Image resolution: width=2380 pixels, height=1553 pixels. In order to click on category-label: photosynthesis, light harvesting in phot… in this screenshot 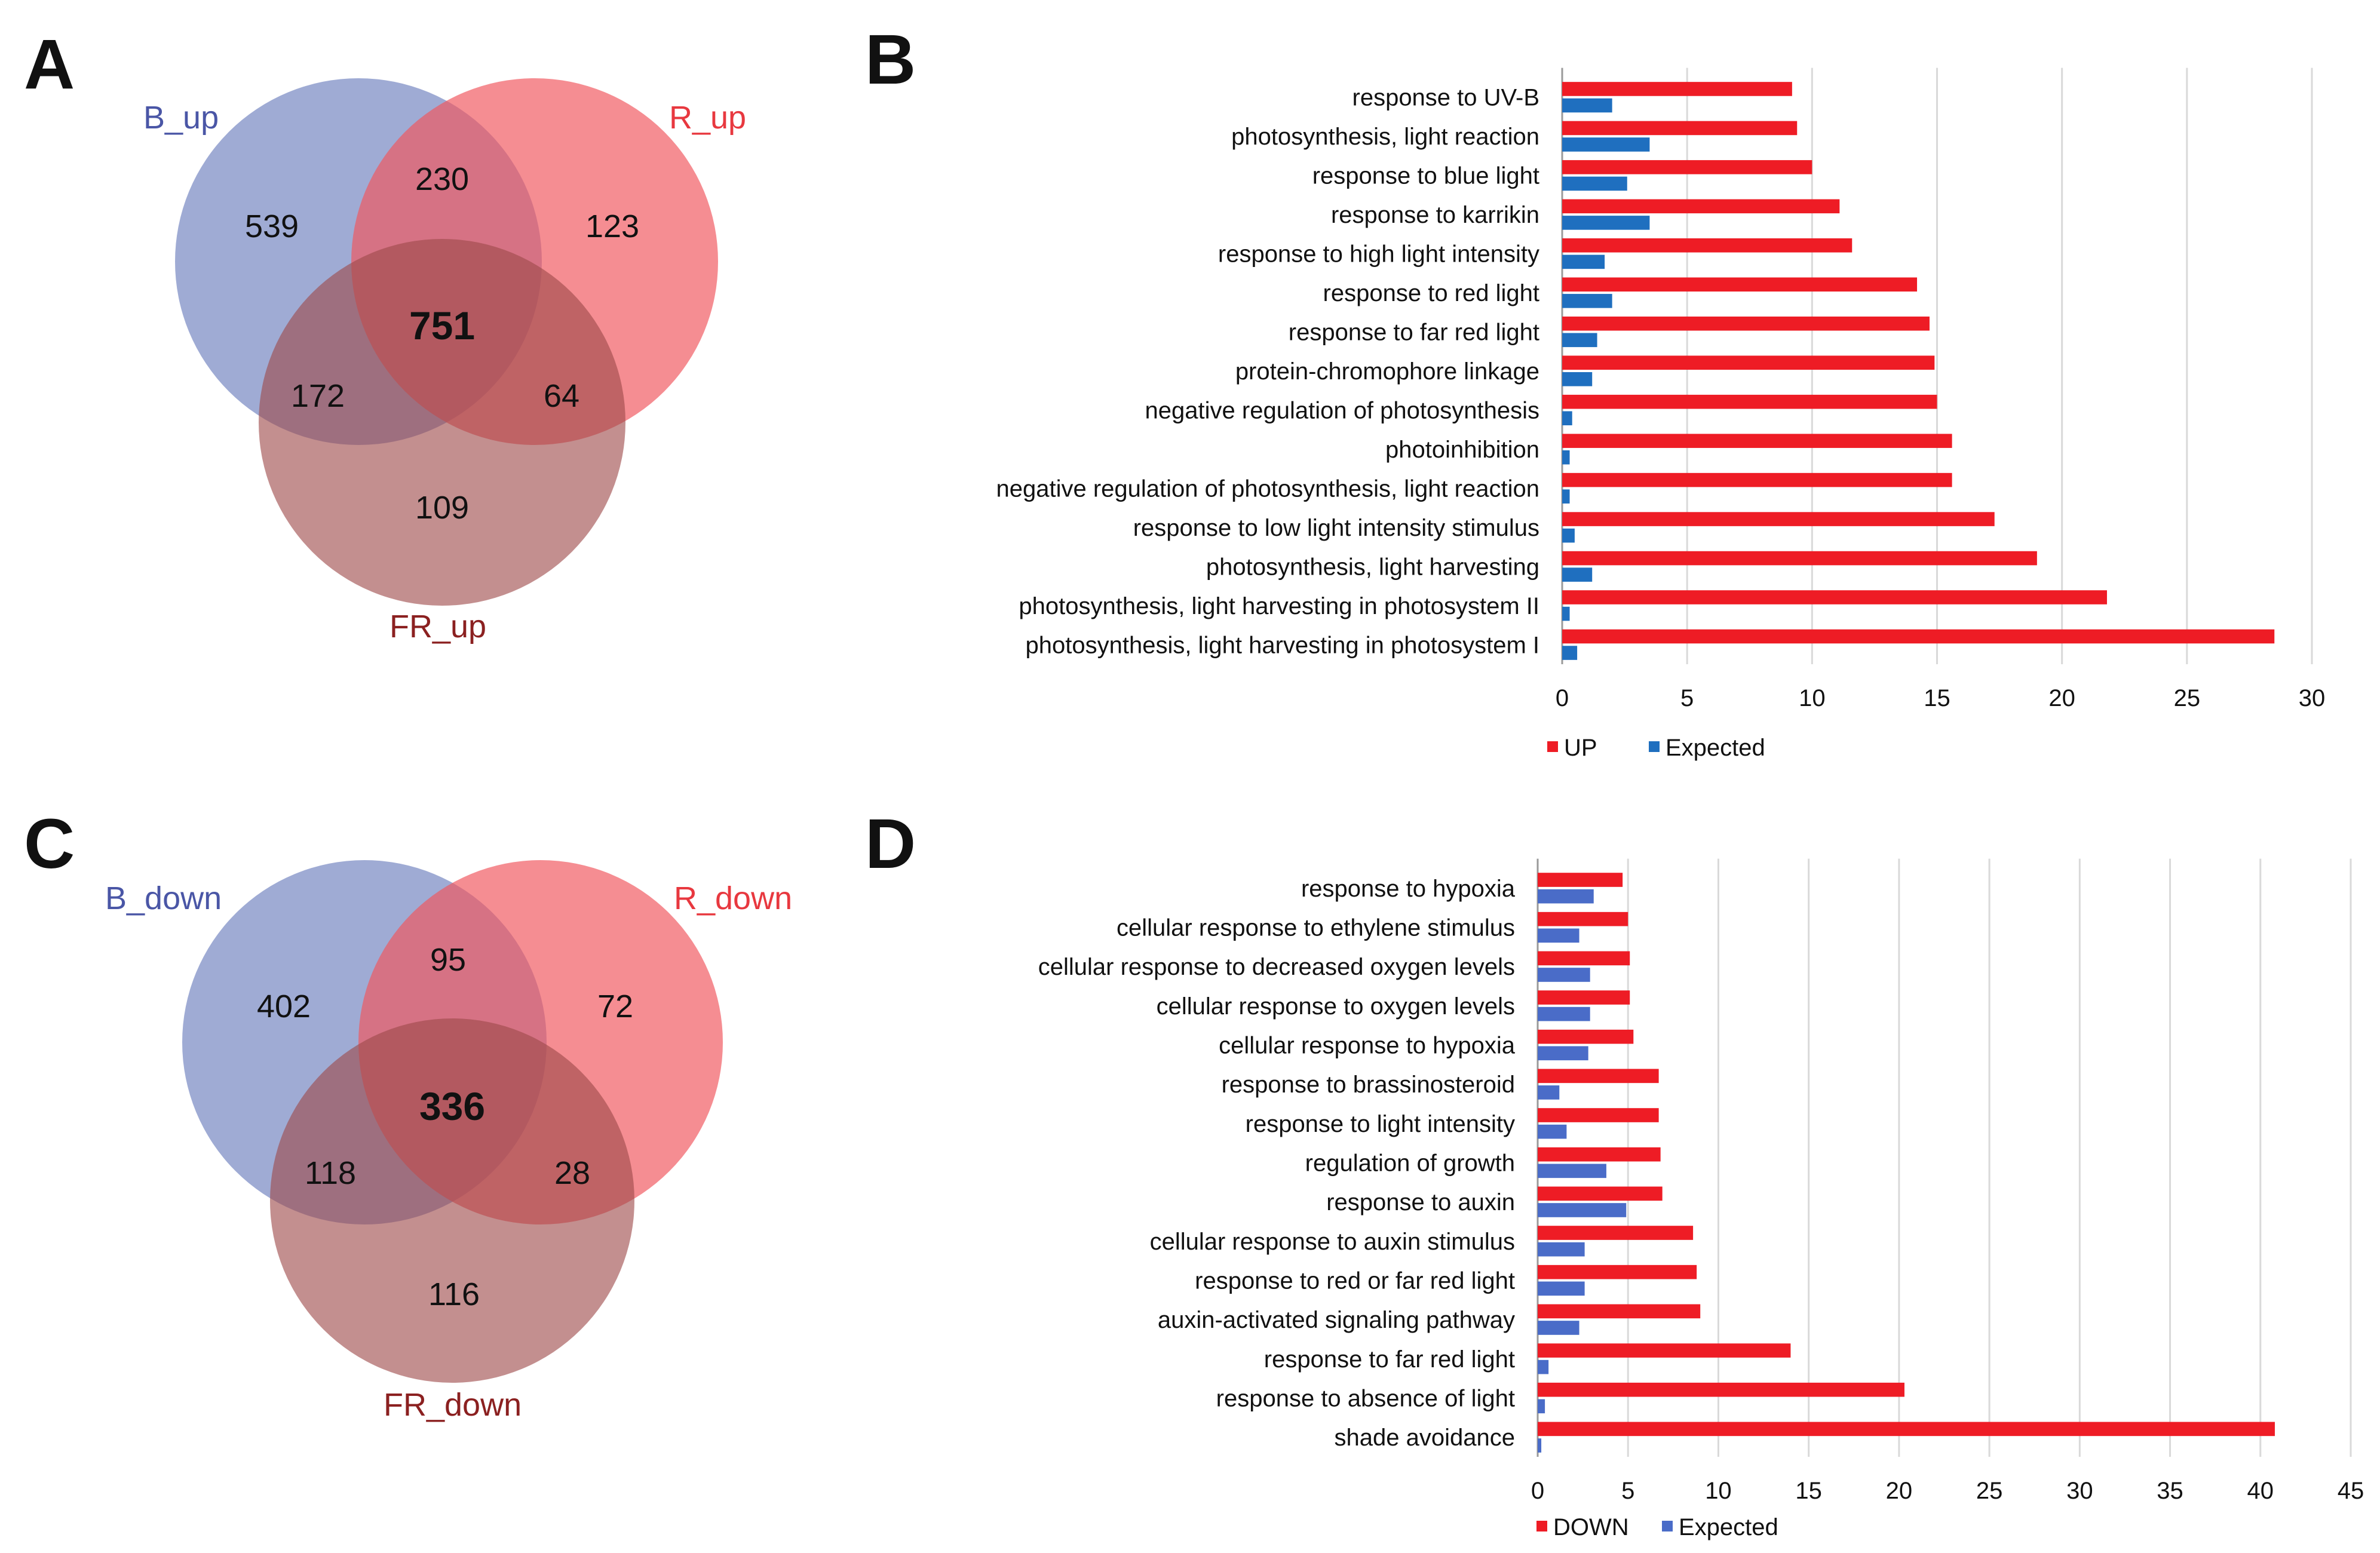, I will do `click(1282, 645)`.